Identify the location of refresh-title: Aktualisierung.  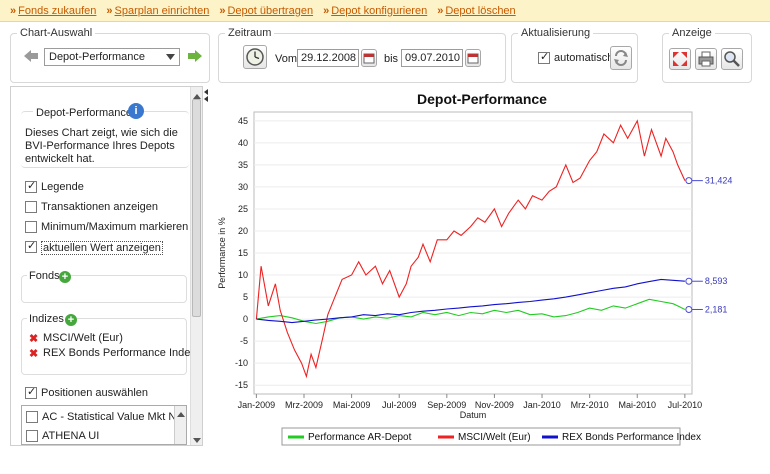
(556, 33).